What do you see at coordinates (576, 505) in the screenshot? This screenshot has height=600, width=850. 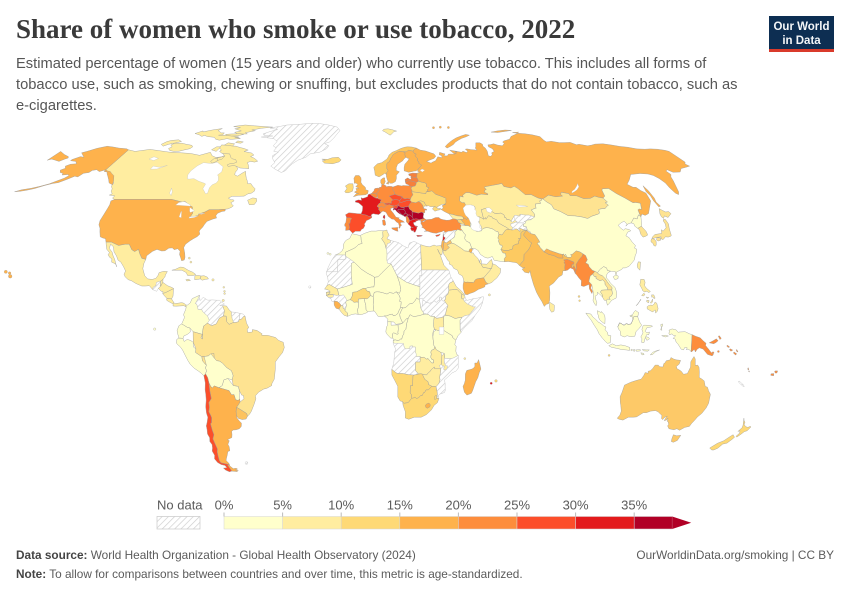 I see `svg-text: 30%` at bounding box center [576, 505].